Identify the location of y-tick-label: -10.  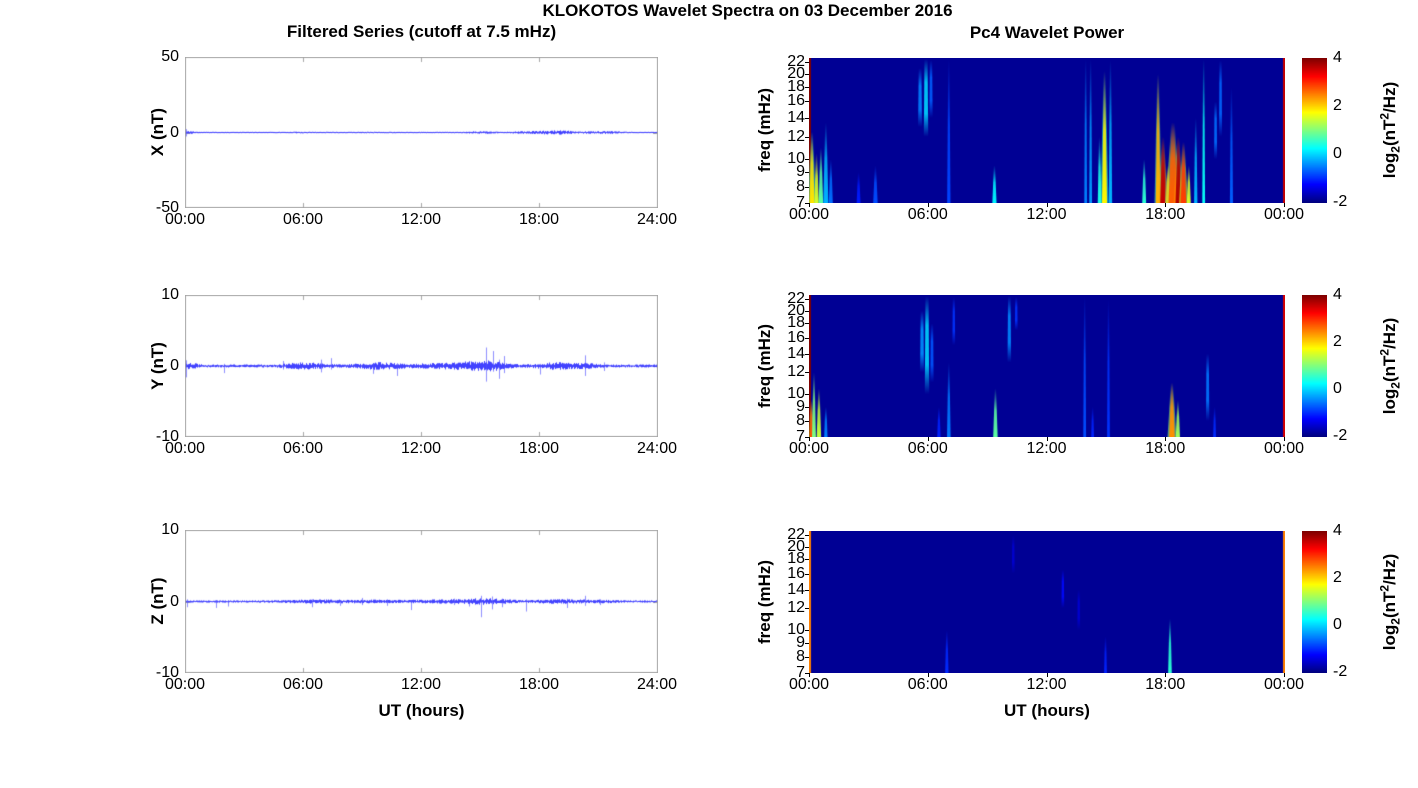
(167, 436).